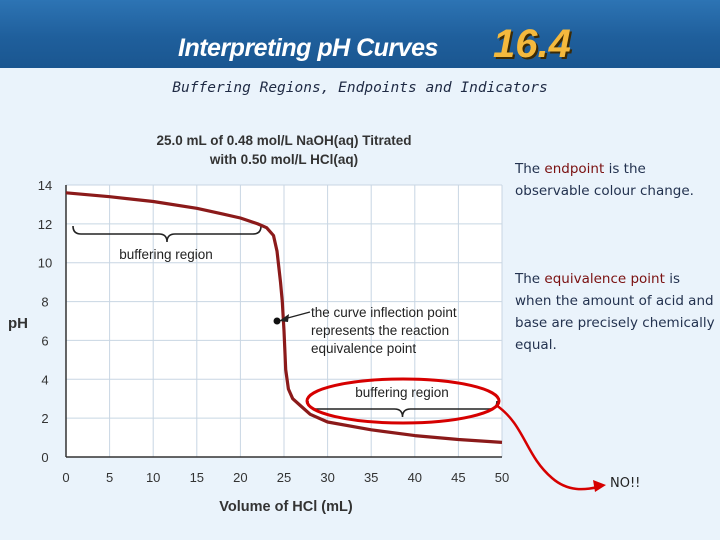 The width and height of the screenshot is (720, 540). What do you see at coordinates (45, 224) in the screenshot?
I see `y-tick-label: 12` at bounding box center [45, 224].